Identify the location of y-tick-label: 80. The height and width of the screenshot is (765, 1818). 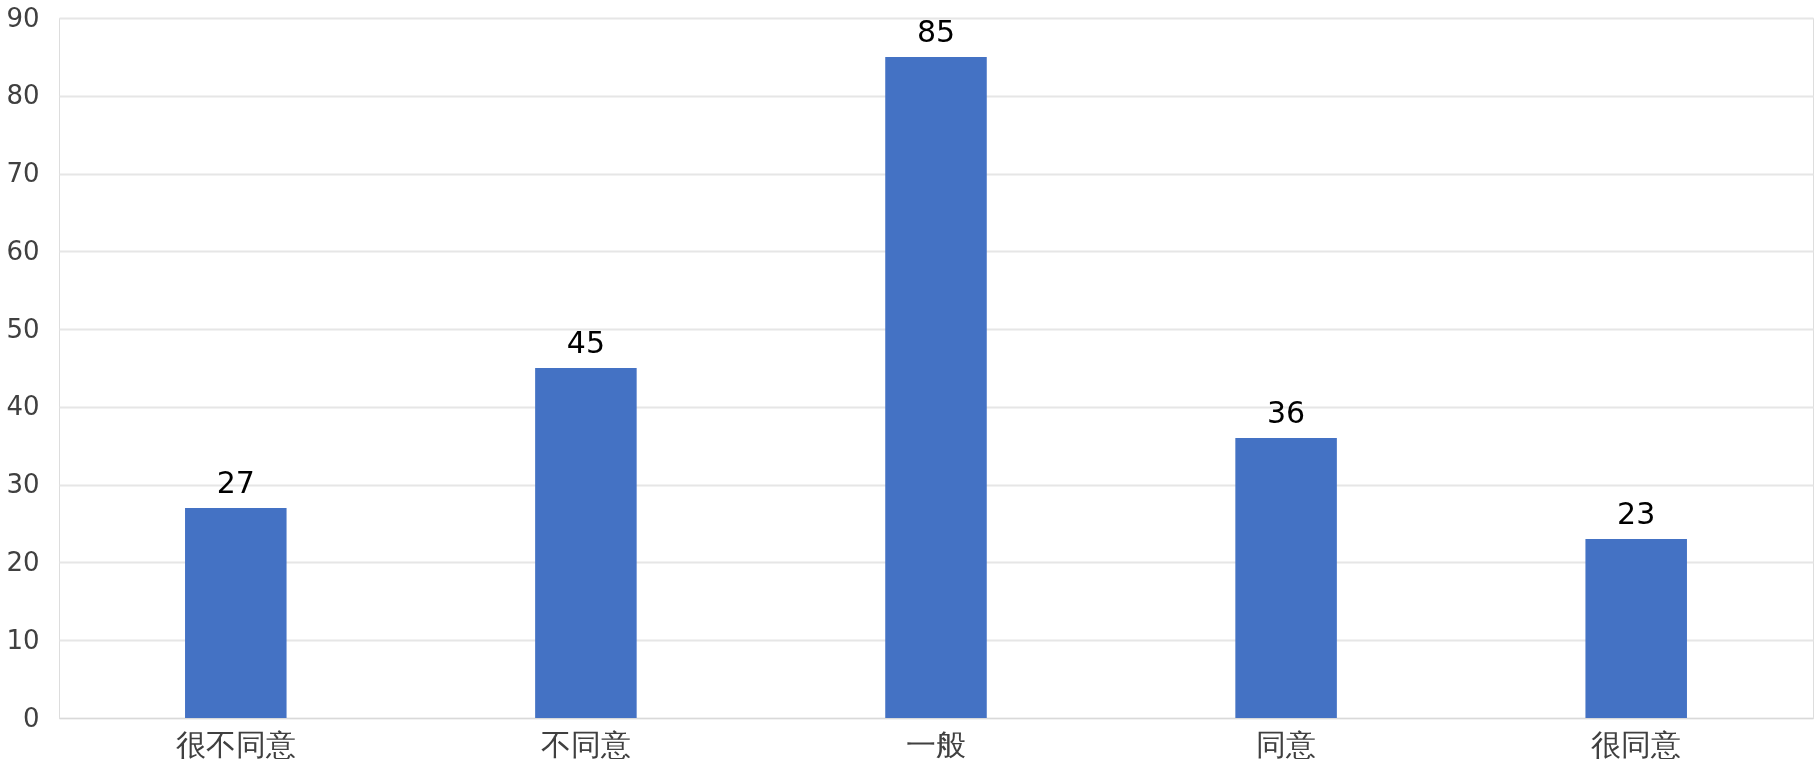
(23, 95).